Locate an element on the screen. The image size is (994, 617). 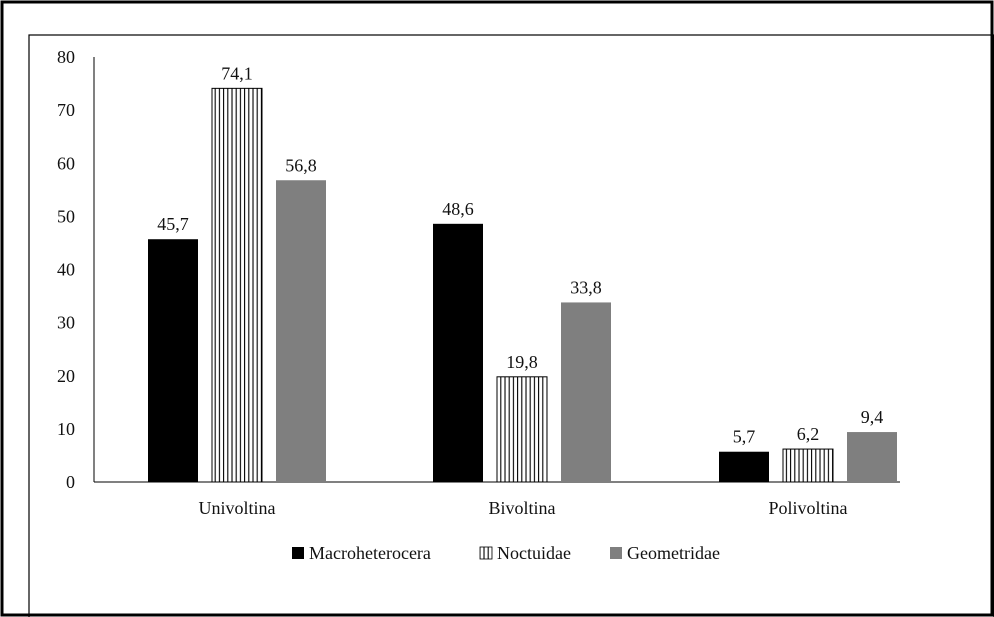
x-category-label: Bivoltina is located at coordinates (522, 508).